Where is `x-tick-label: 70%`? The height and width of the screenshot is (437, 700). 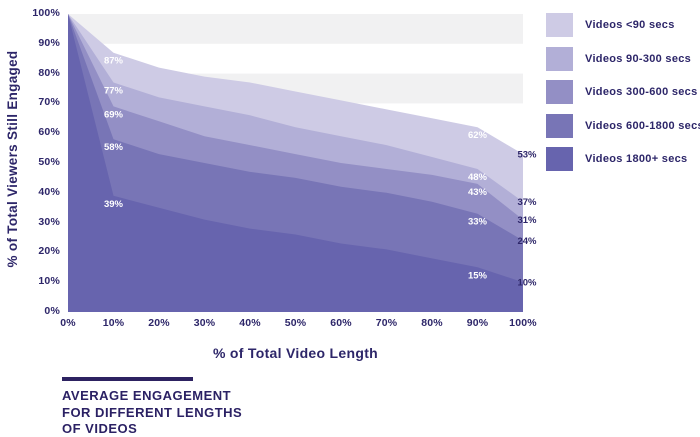
x-tick-label: 70% is located at coordinates (386, 323).